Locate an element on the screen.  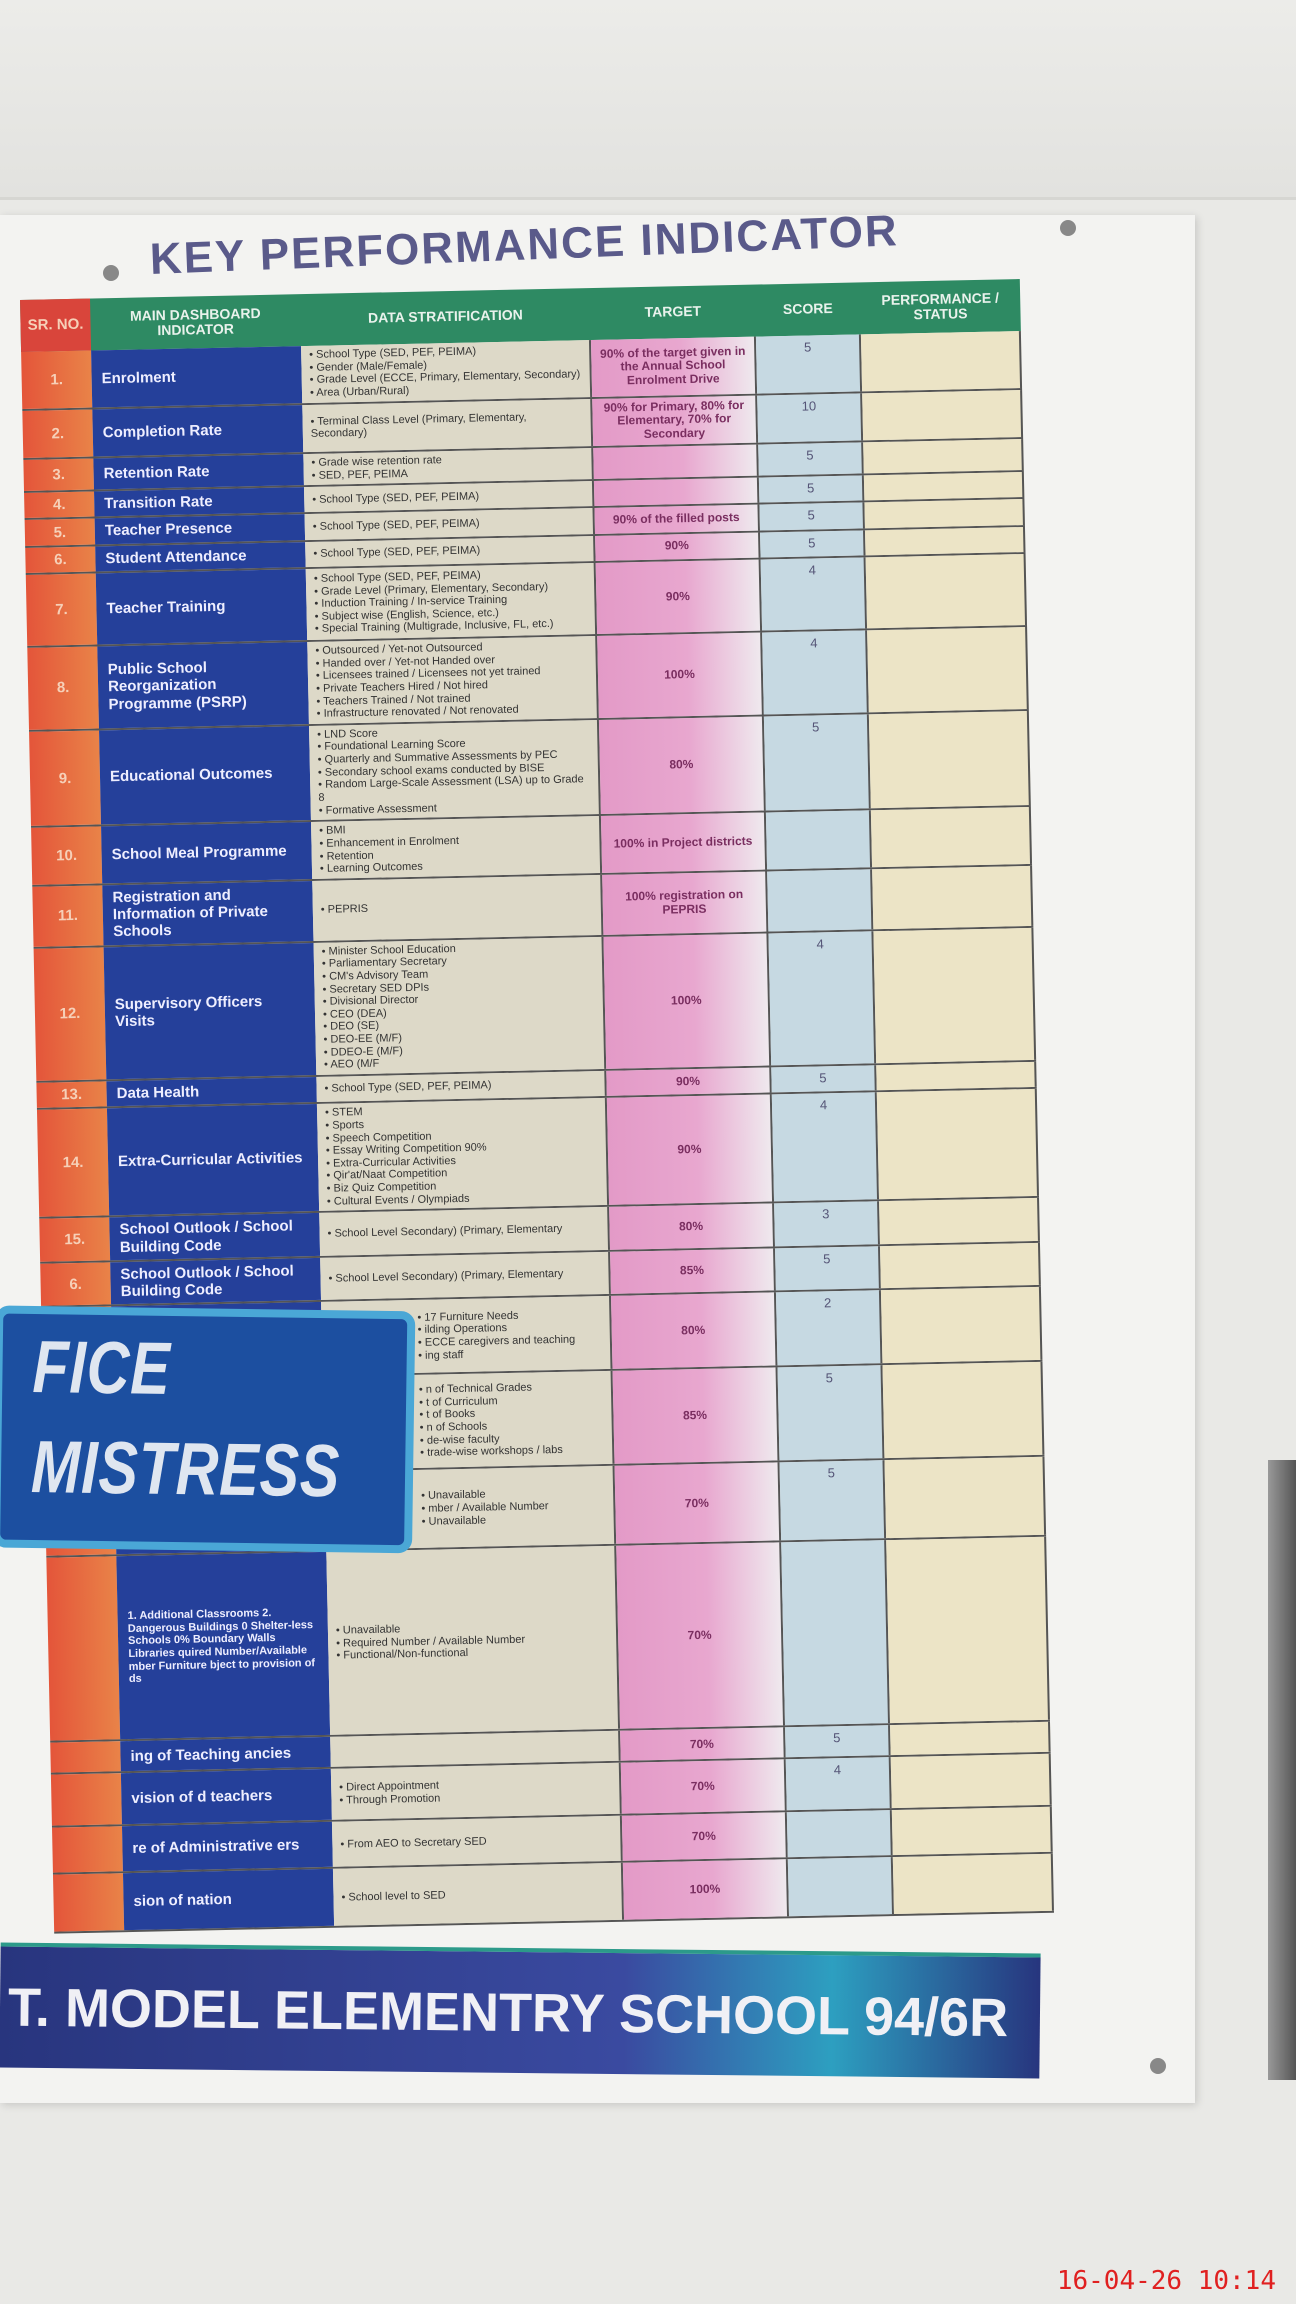
stratification-cell: • School Type (SED, PEF, PEIMA) is located at coordinates (450, 551).